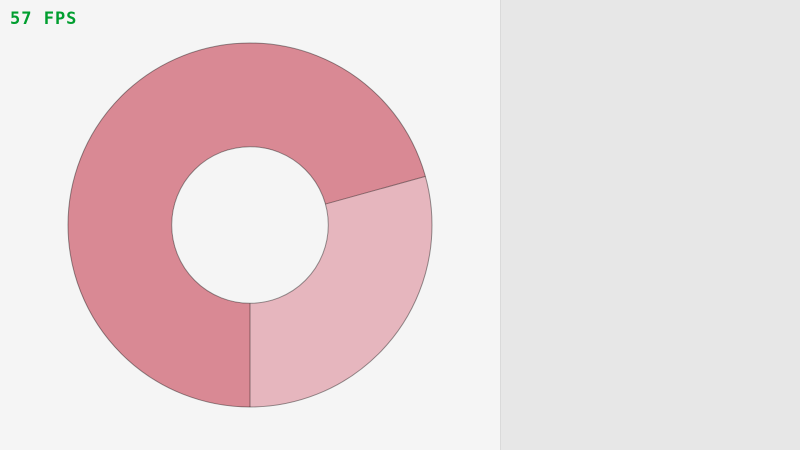 Image resolution: width=800 pixels, height=450 pixels. I want to click on slider-row-segments: Segments 0.00, so click(650, 250).